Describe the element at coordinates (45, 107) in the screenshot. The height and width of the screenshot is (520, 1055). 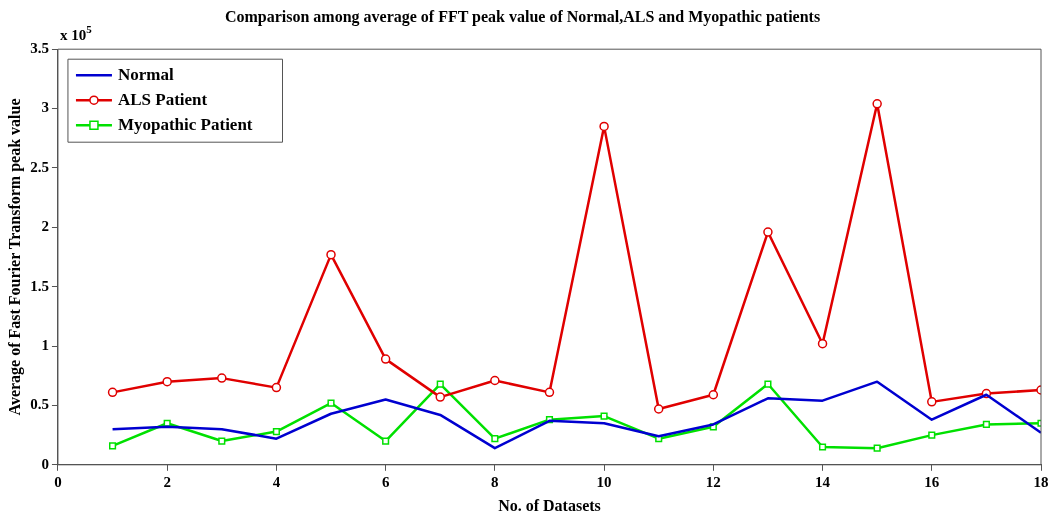
I see `y-tick-label: 3` at that location.